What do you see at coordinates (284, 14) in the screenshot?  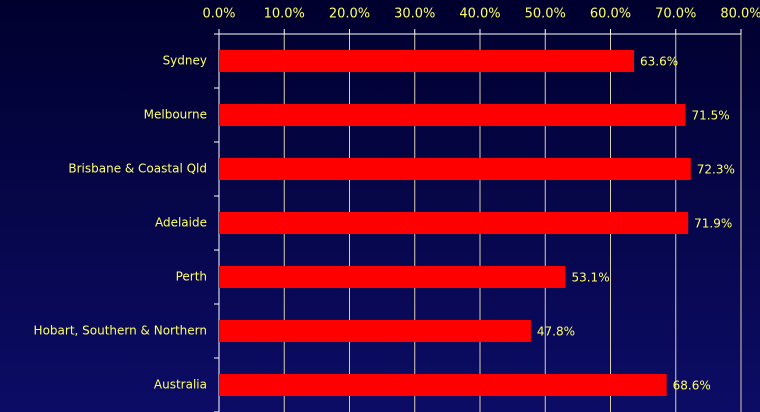 I see `x-tick-label: 10.0%` at bounding box center [284, 14].